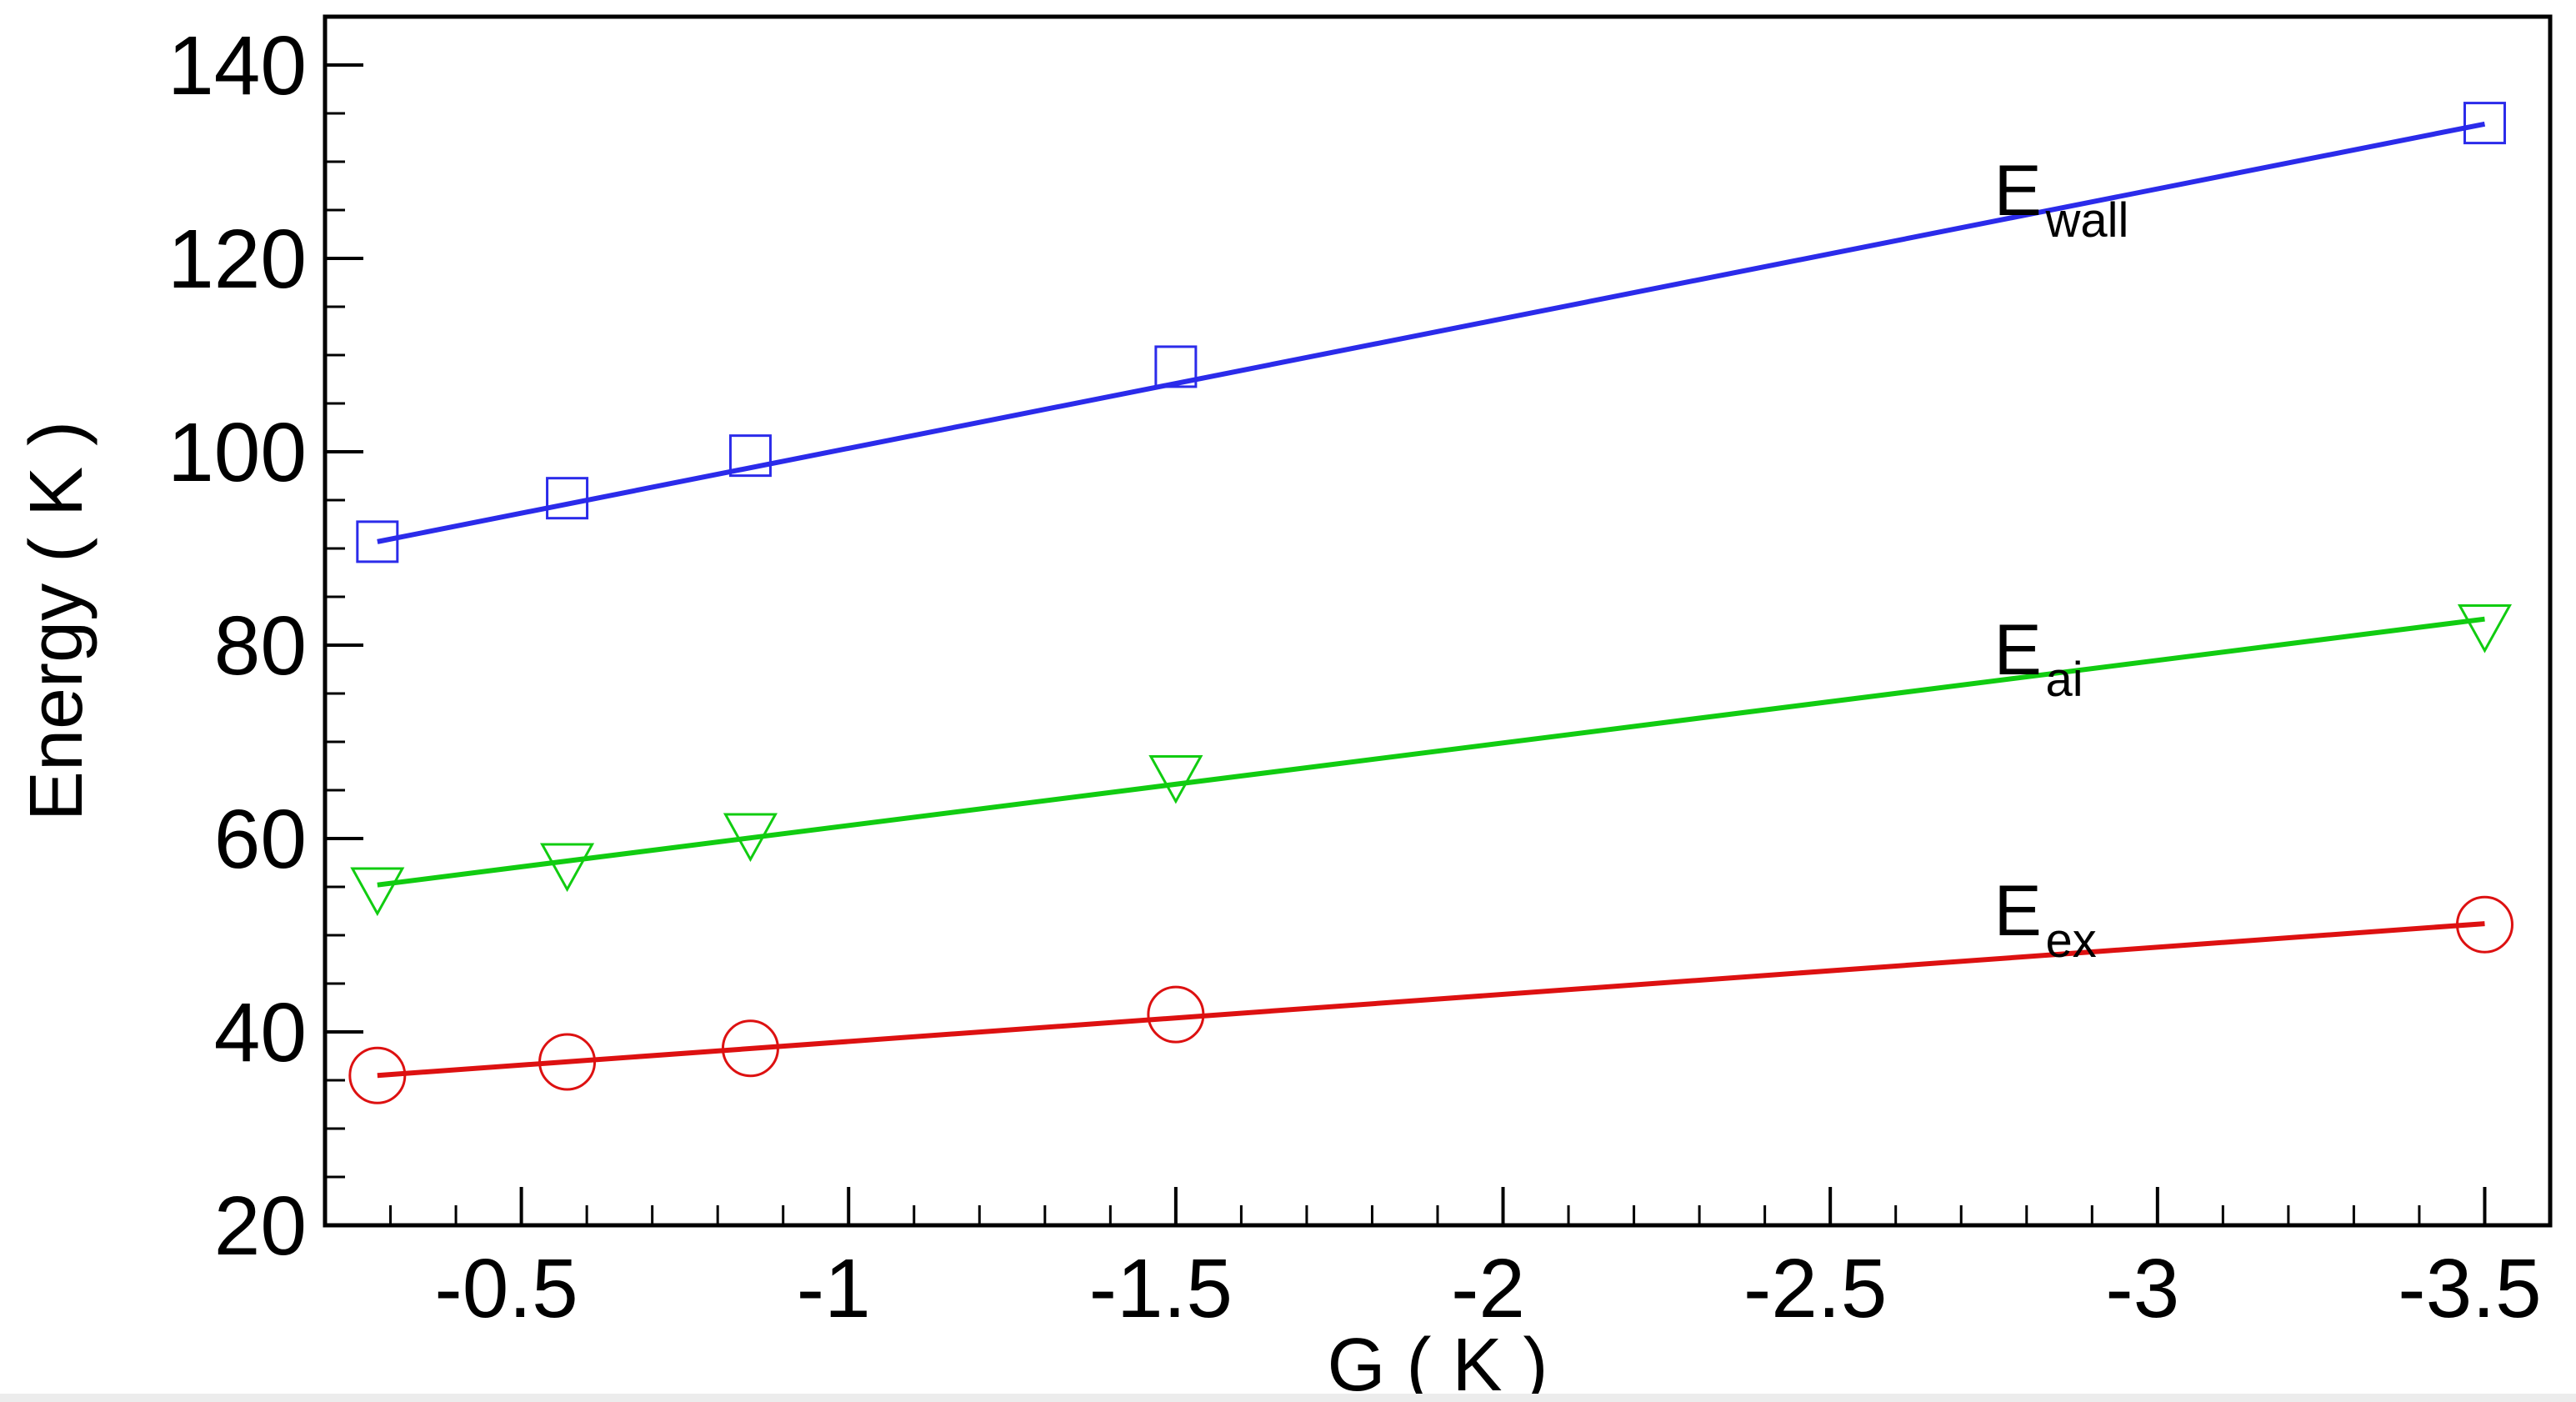 Image resolution: width=2576 pixels, height=1402 pixels. What do you see at coordinates (237, 259) in the screenshot?
I see `y-tick-label: 120` at bounding box center [237, 259].